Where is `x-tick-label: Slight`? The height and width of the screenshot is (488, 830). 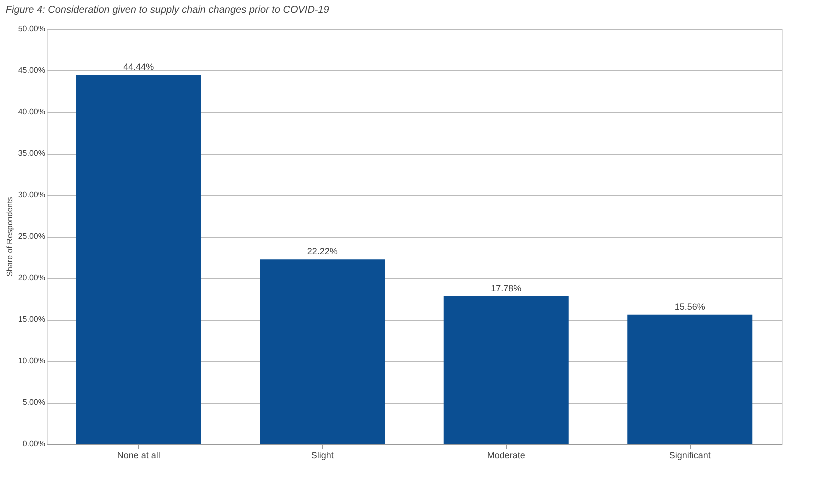
x-tick-label: Slight is located at coordinates (322, 455).